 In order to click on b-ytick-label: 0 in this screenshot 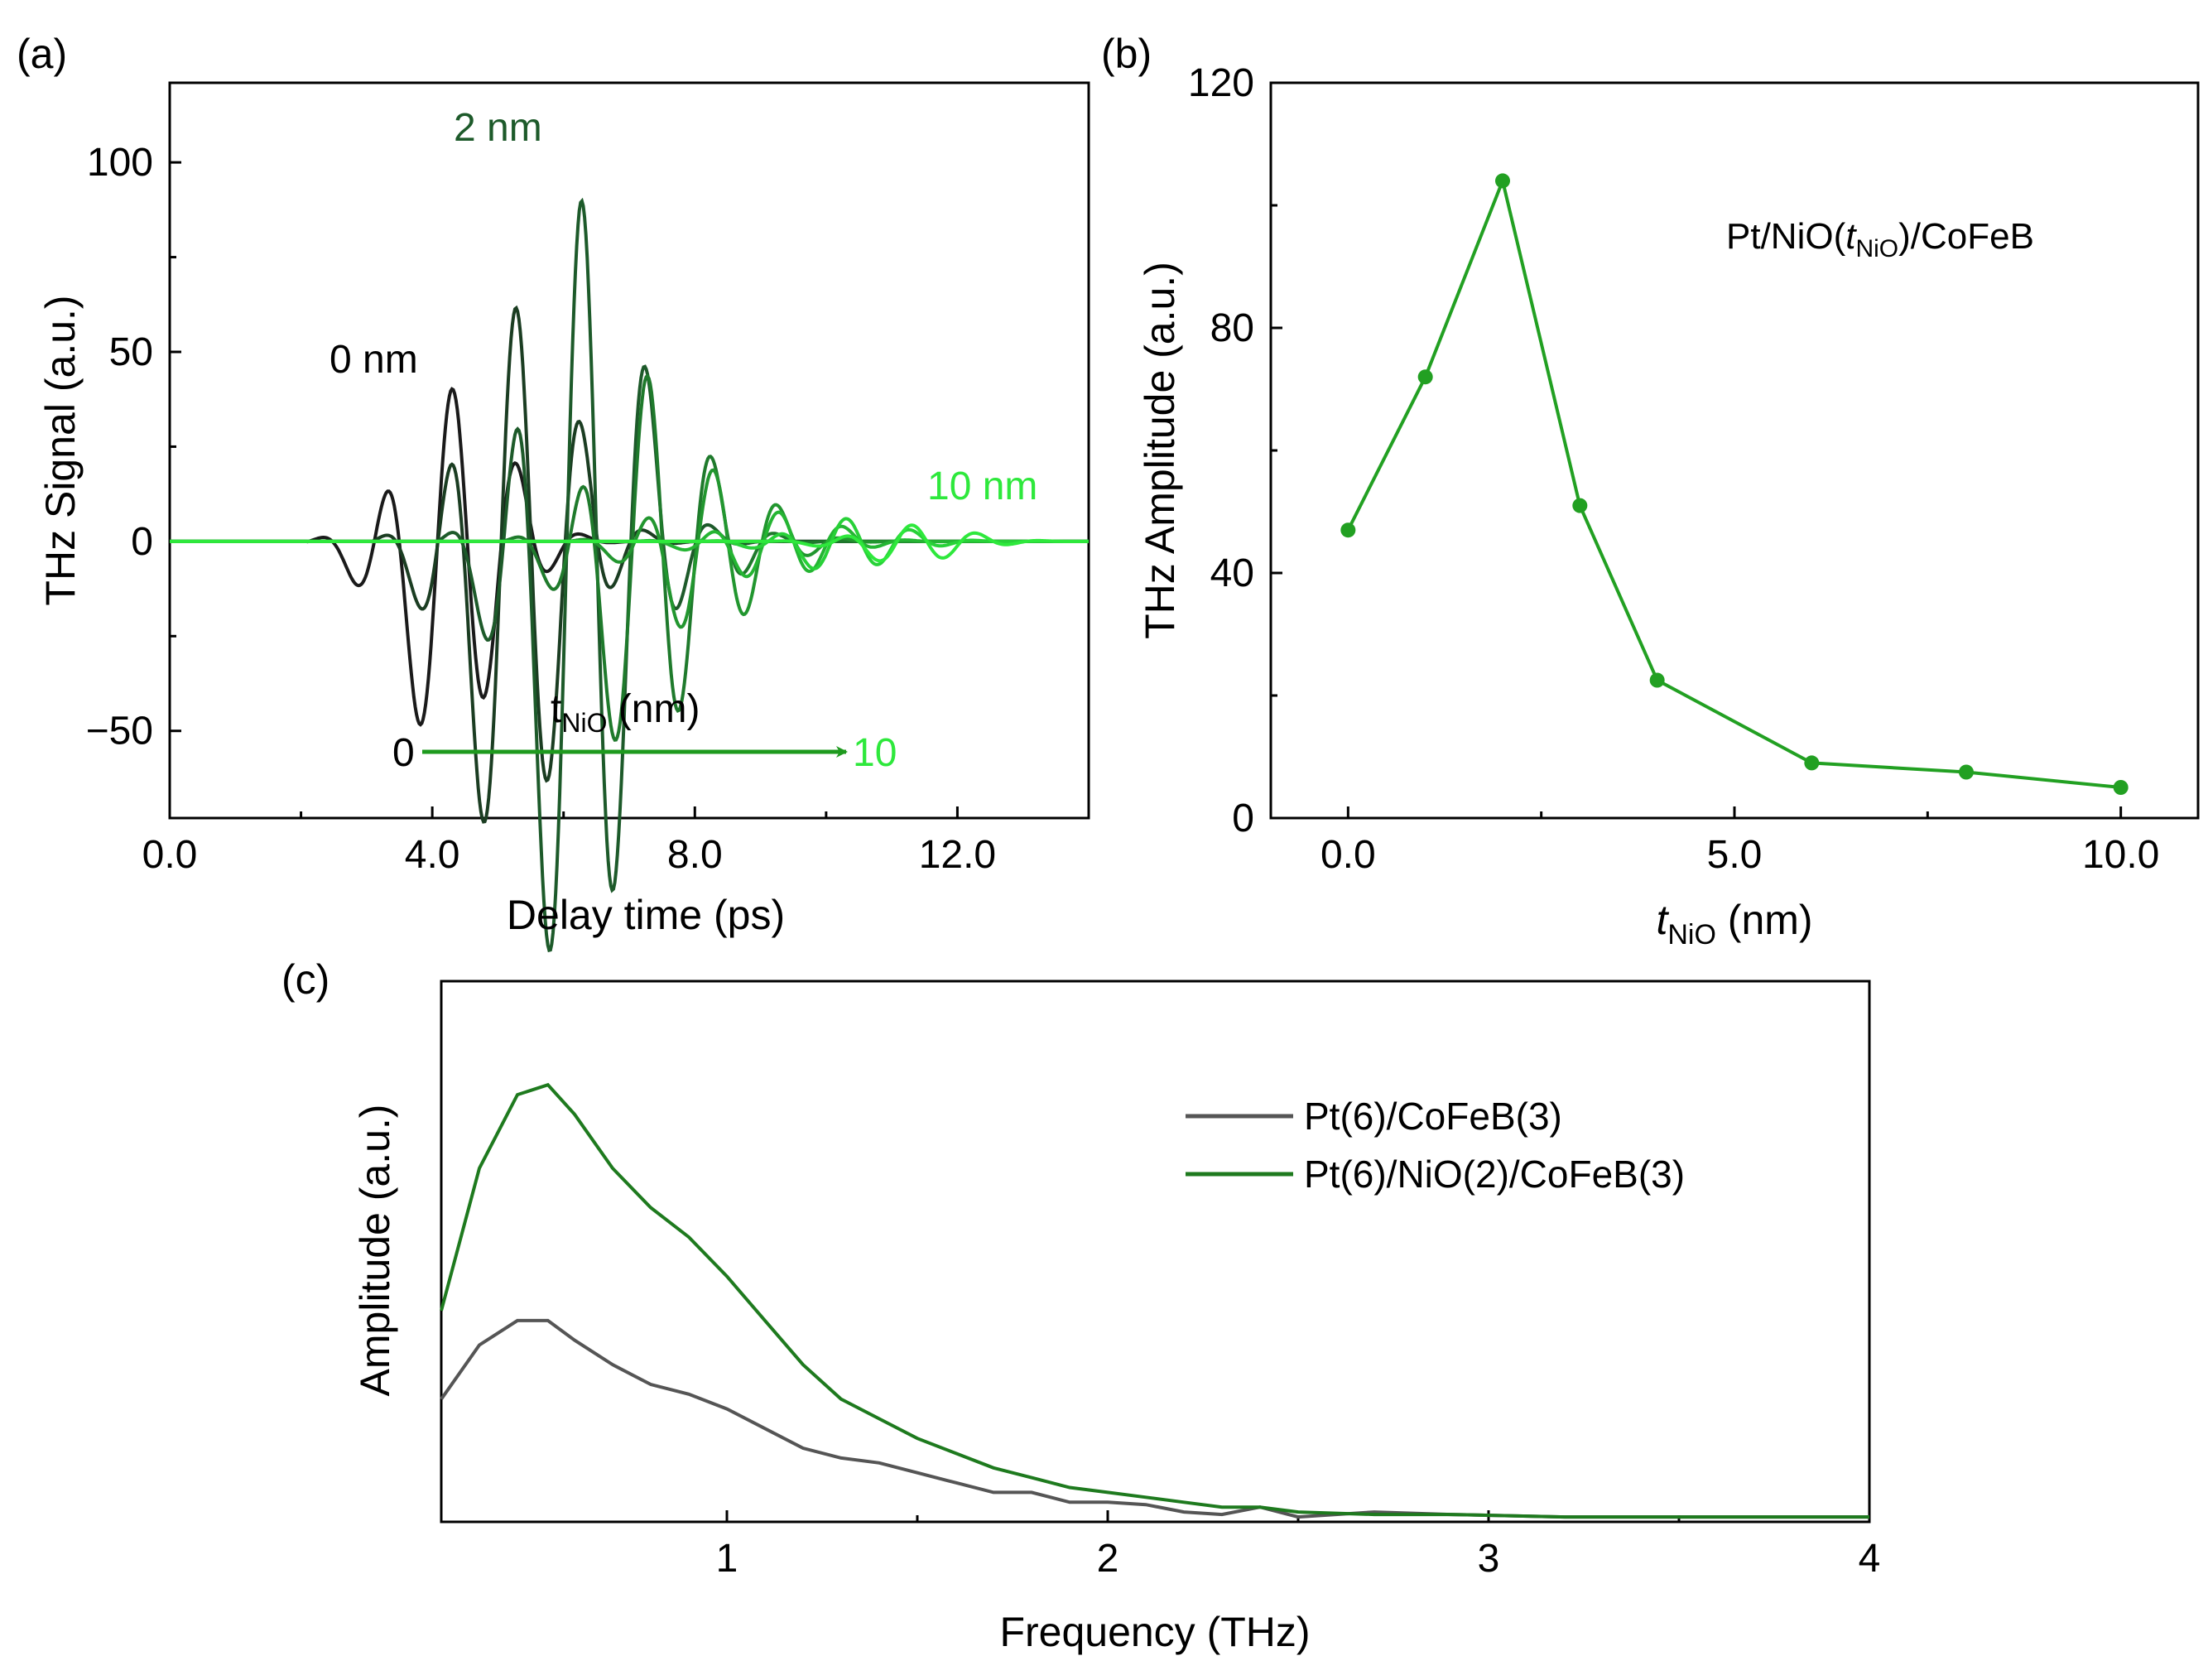, I will do `click(1243, 818)`.